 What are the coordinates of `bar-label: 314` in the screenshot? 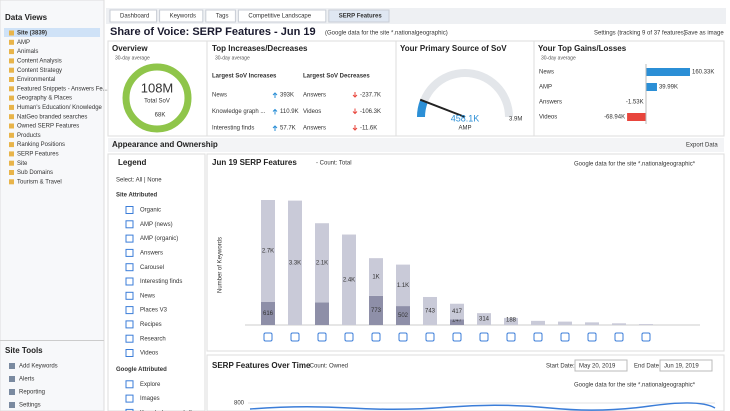 It's located at (484, 320).